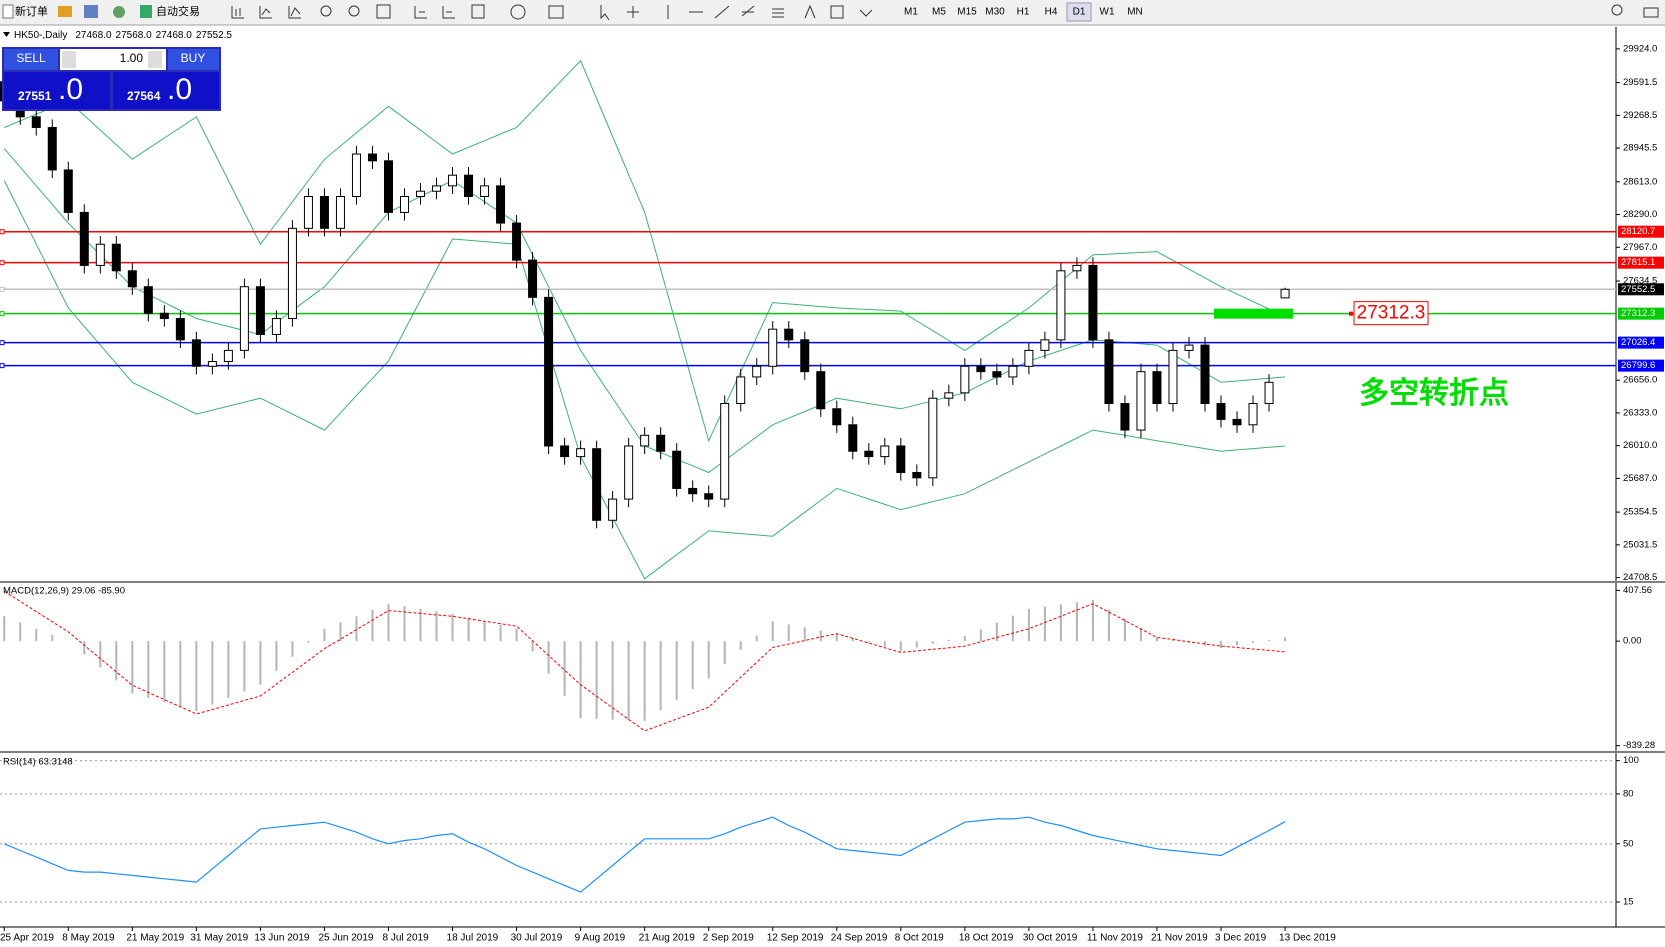  What do you see at coordinates (146, 11) in the screenshot?
I see `auto-trade-icon` at bounding box center [146, 11].